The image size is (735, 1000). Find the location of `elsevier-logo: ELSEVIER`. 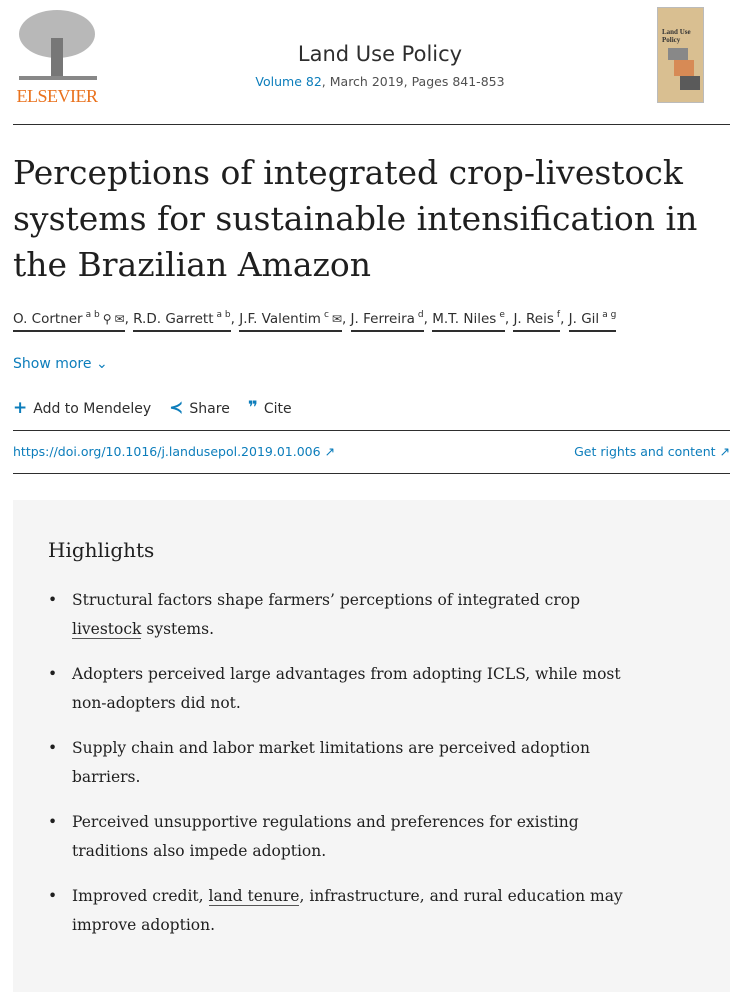

elsevier-logo: ELSEVIER is located at coordinates (57, 57).